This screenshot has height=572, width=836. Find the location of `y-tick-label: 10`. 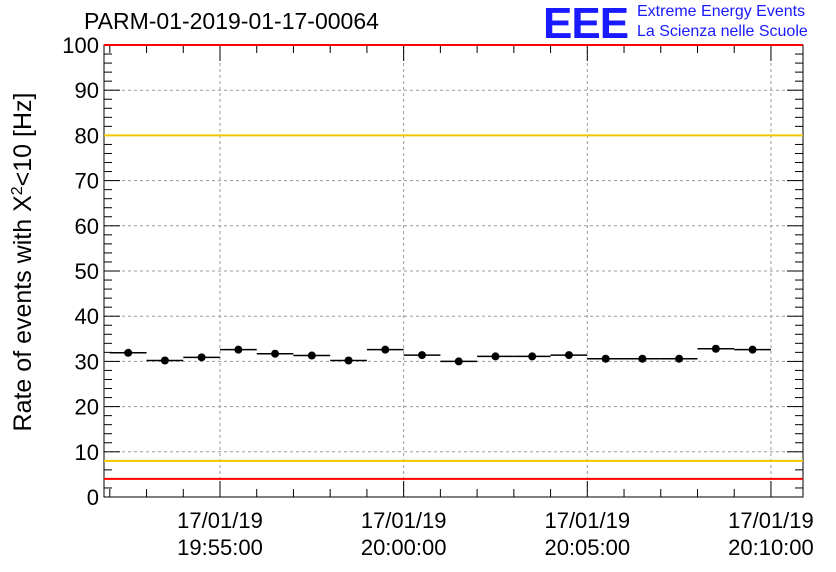

y-tick-label: 10 is located at coordinates (87, 452).